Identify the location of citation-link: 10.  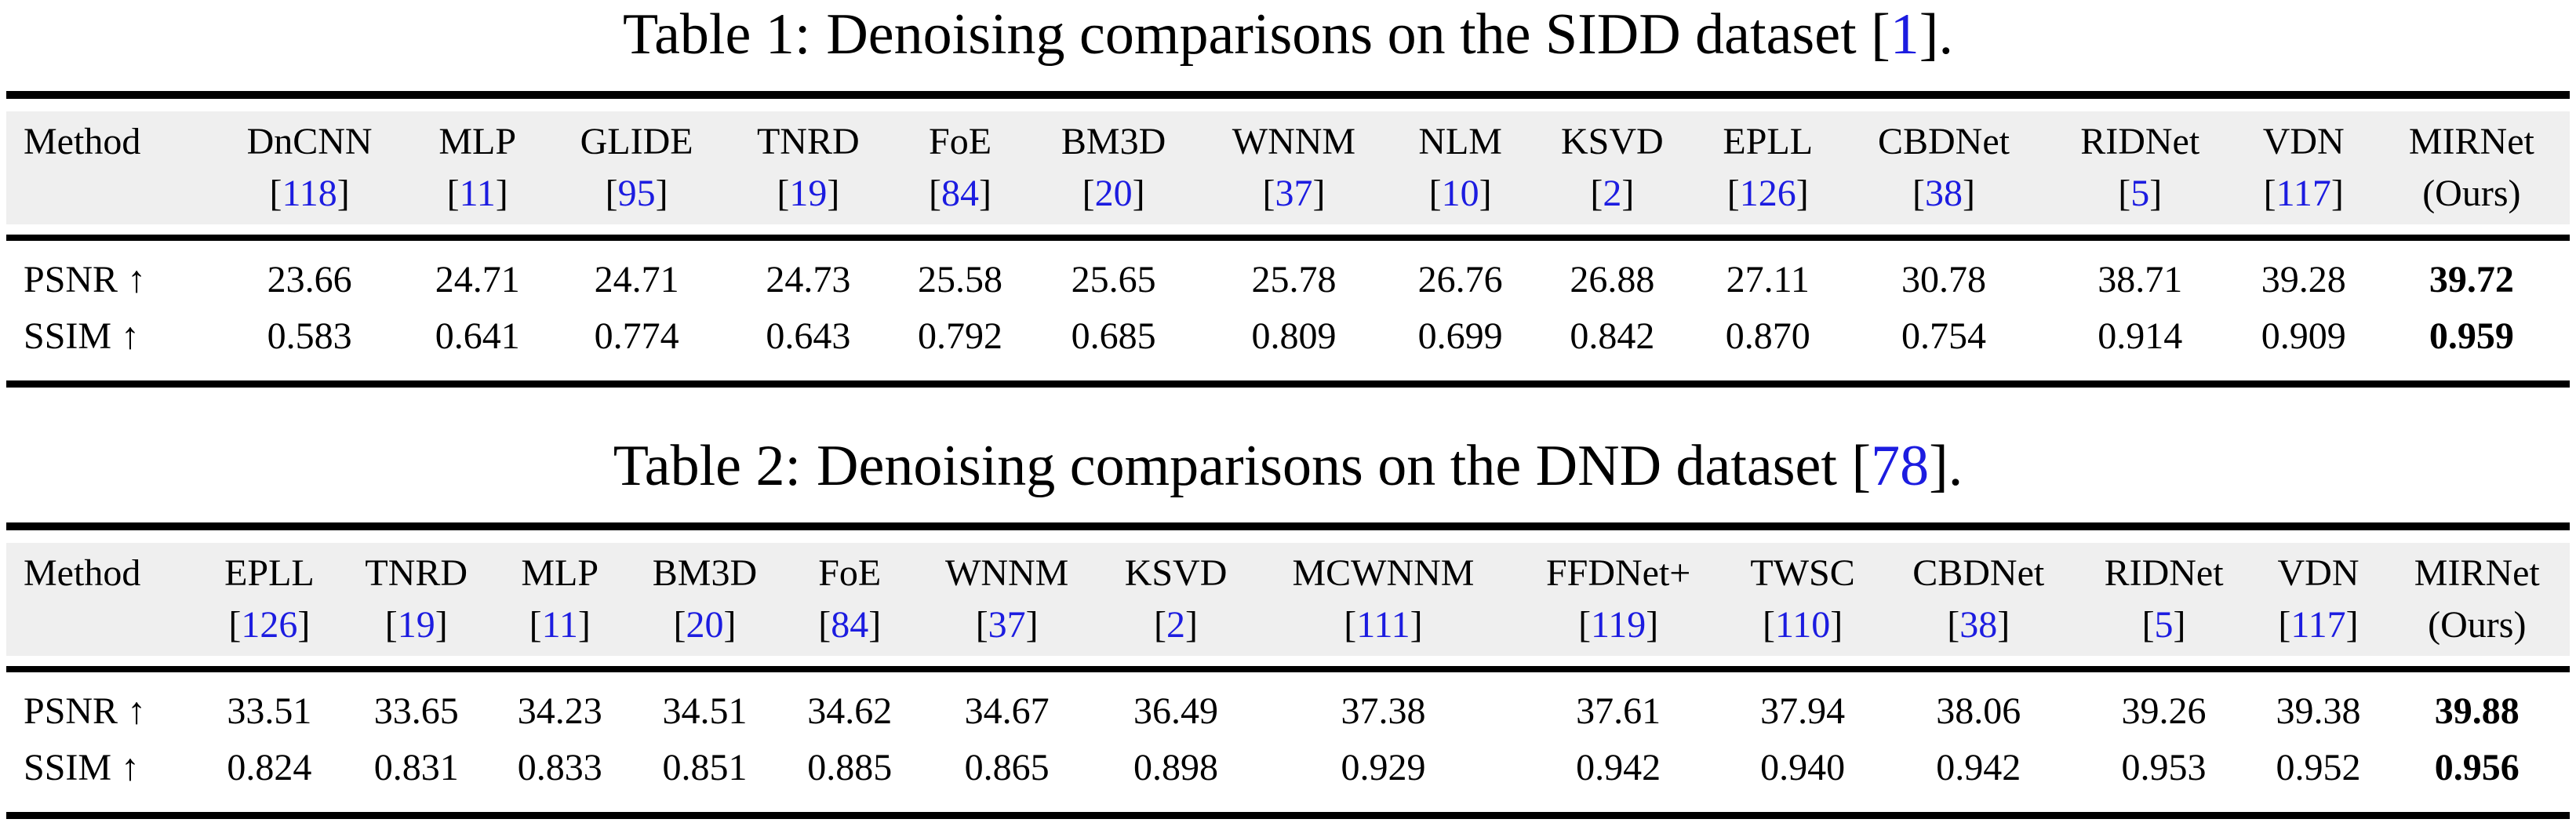
(1460, 194).